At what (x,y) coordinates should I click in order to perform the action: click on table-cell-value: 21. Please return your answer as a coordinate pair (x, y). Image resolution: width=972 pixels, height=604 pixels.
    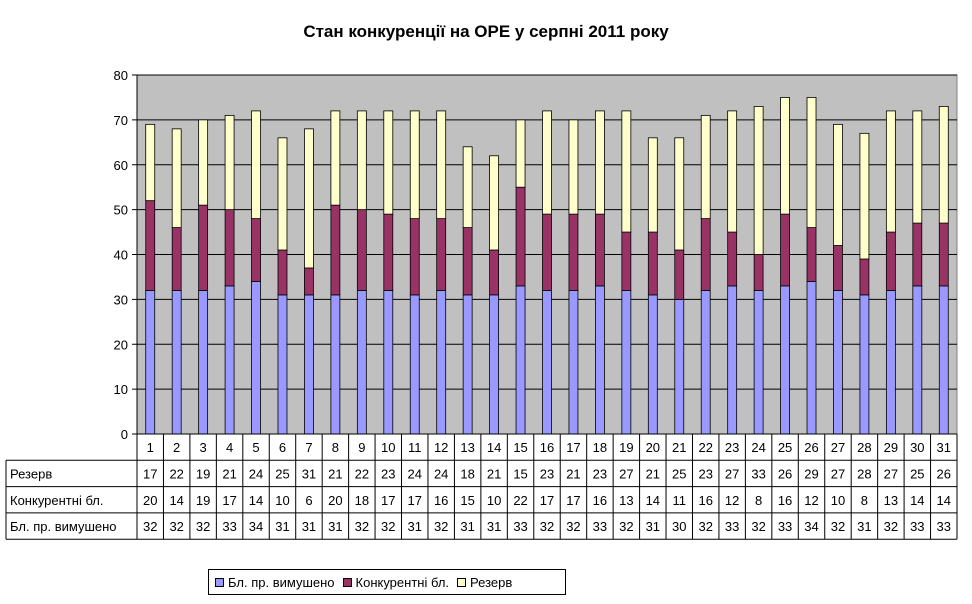
    Looking at the image, I should click on (494, 473).